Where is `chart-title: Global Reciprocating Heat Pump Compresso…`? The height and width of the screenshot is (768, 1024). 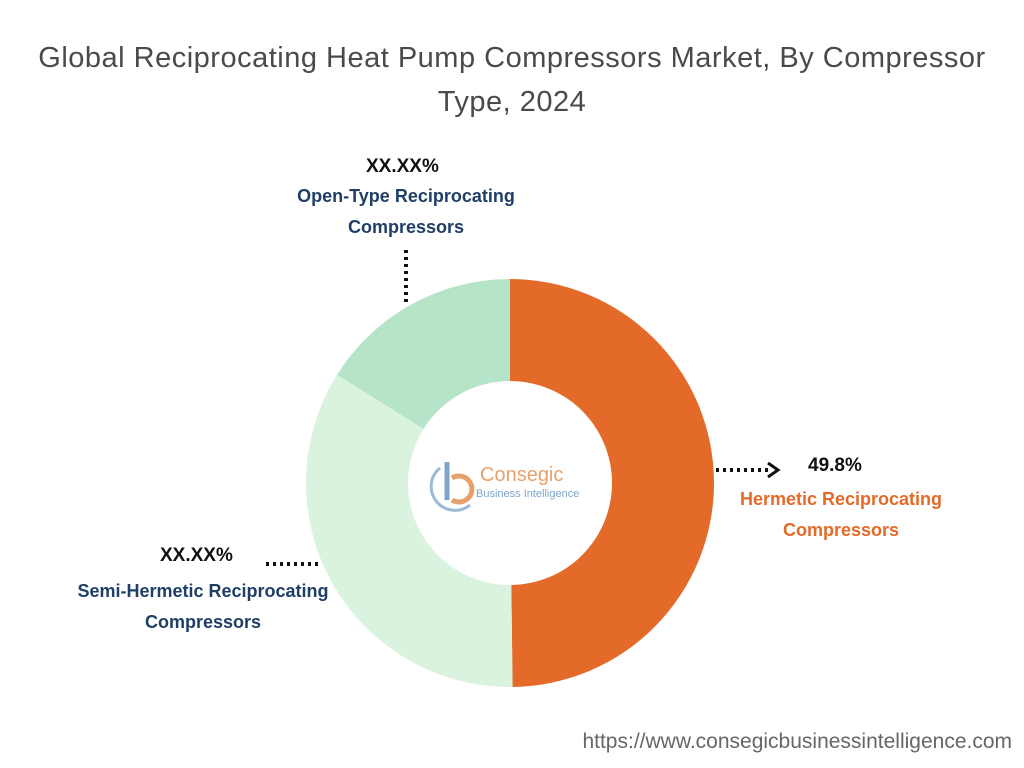 chart-title: Global Reciprocating Heat Pump Compresso… is located at coordinates (512, 80).